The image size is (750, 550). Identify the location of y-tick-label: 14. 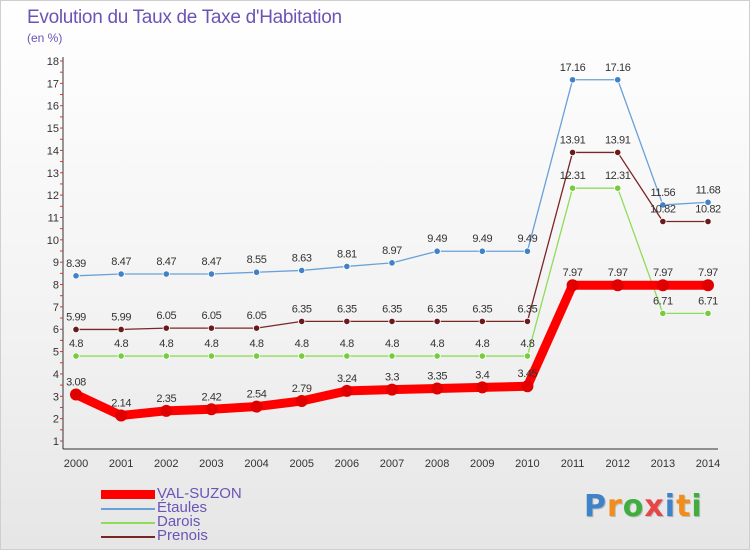
(53, 151).